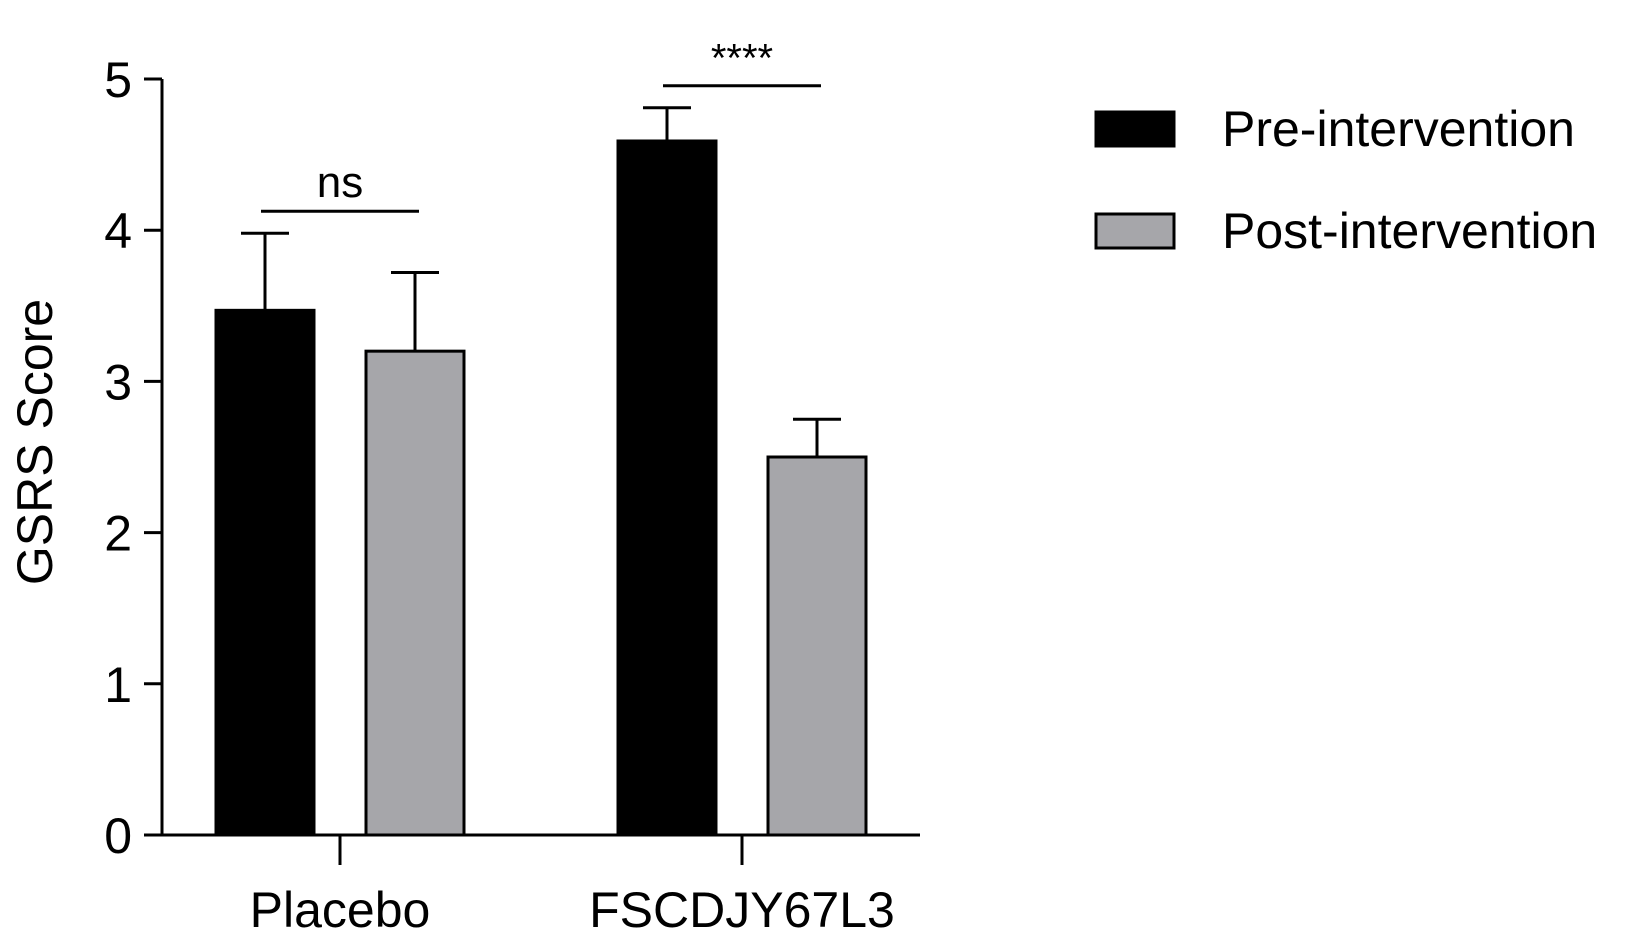 This screenshot has height=942, width=1635. What do you see at coordinates (118, 382) in the screenshot?
I see `y-tick-label: 3` at bounding box center [118, 382].